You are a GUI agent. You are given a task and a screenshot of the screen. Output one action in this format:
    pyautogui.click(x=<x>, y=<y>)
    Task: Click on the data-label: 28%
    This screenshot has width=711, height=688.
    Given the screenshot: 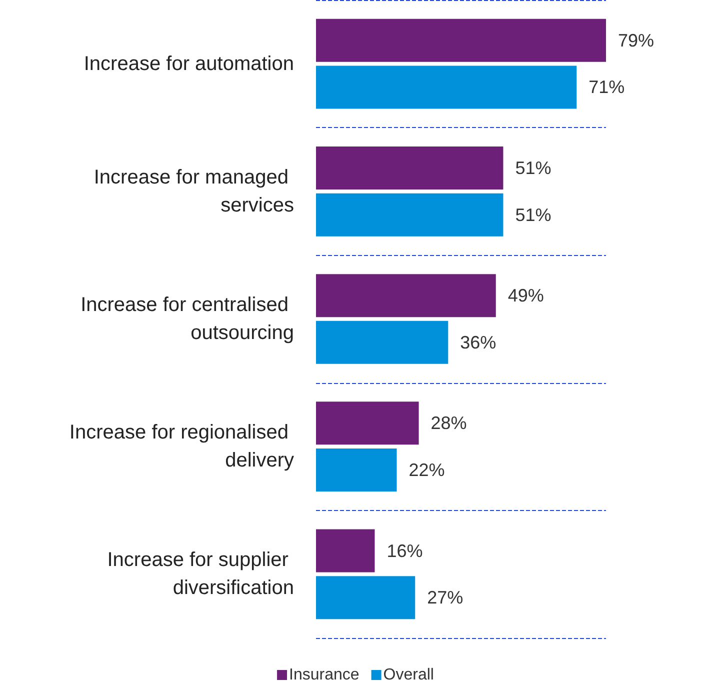 What is the action you would take?
    pyautogui.click(x=448, y=423)
    